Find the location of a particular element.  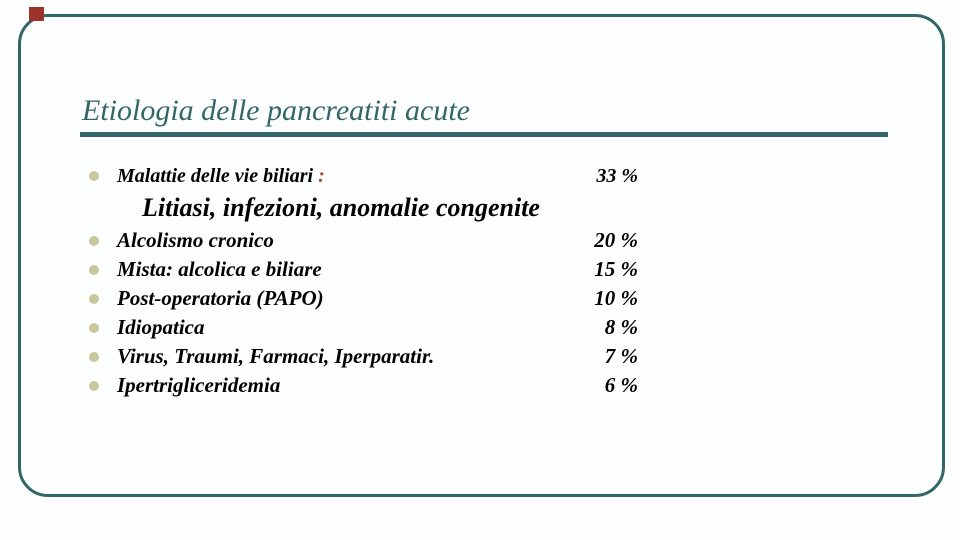

percentage-value: 20 % is located at coordinates (616, 240).